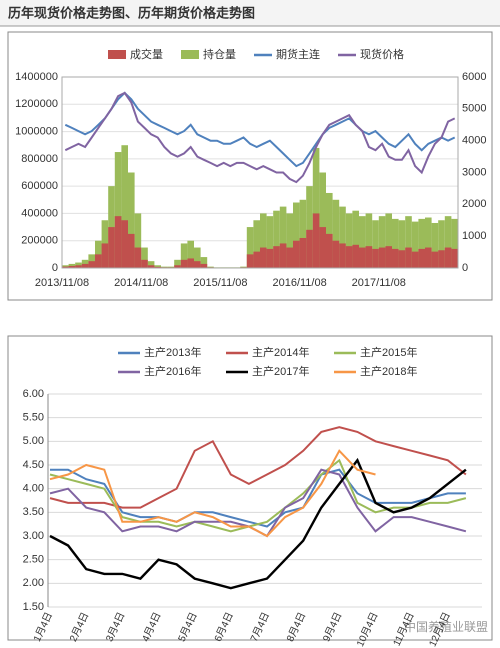 This screenshot has width=500, height=648. Describe the element at coordinates (465, 268) in the screenshot. I see `y2-tick-label: 0` at that location.